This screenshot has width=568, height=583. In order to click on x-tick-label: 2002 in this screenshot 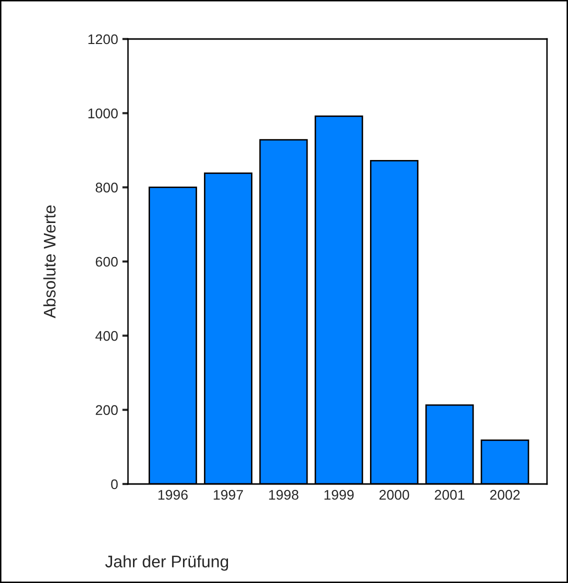, I will do `click(505, 495)`.